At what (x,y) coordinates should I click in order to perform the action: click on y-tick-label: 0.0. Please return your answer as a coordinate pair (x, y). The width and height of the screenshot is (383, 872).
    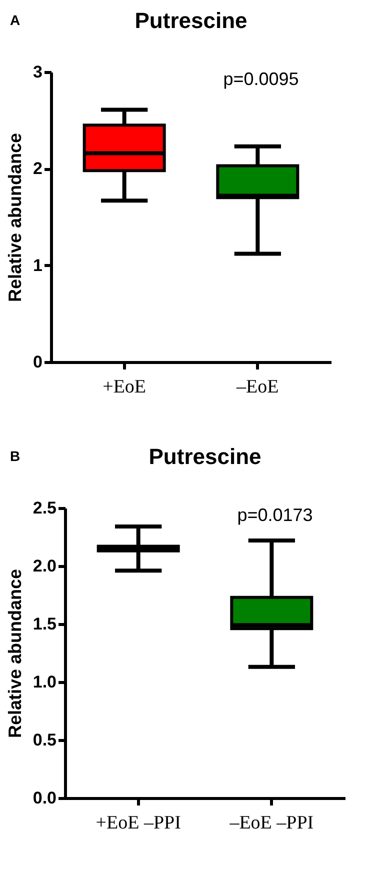
    Looking at the image, I should click on (44, 798).